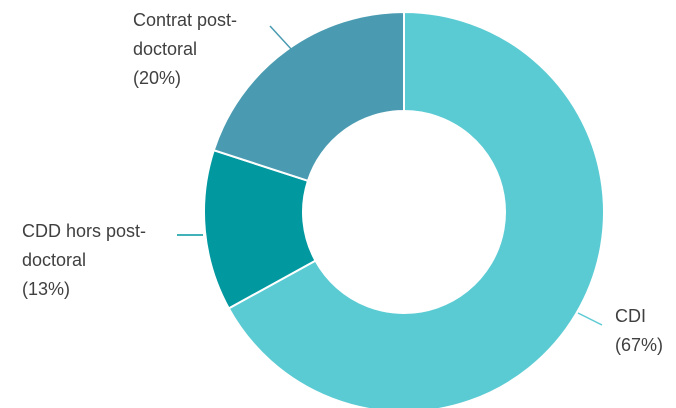 Image resolution: width=676 pixels, height=408 pixels. Describe the element at coordinates (308, 96) in the screenshot. I see `slice-contrat-post-doctoral` at that location.